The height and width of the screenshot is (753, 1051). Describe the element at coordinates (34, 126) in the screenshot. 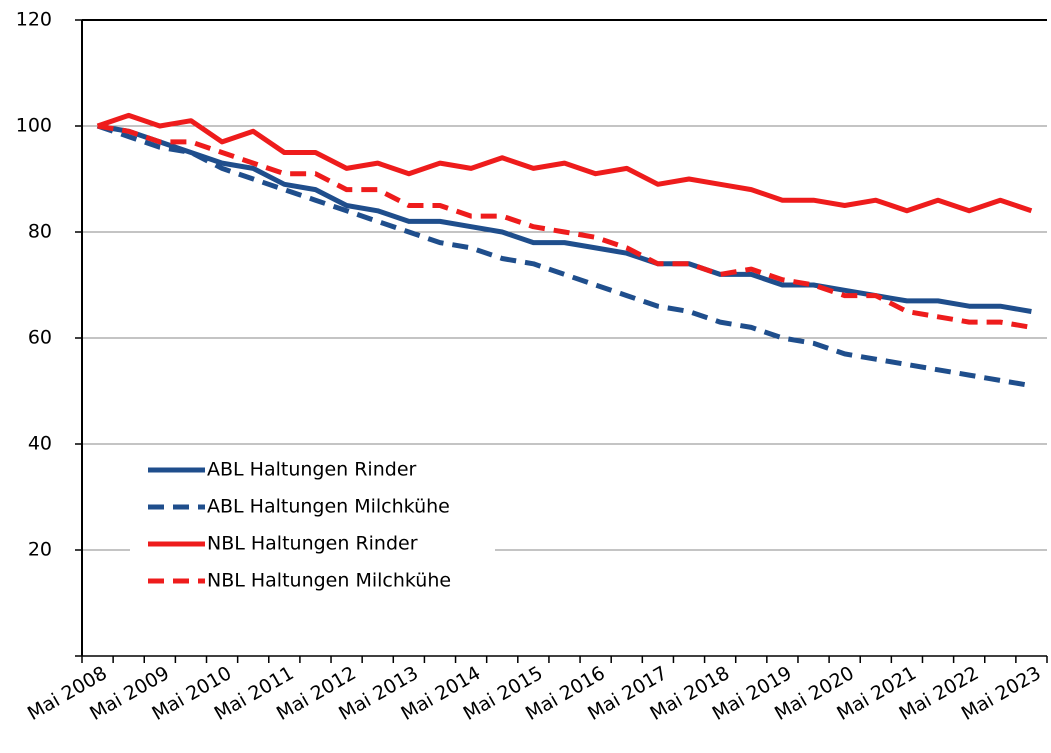

I see `y-tick-label: 100` at that location.